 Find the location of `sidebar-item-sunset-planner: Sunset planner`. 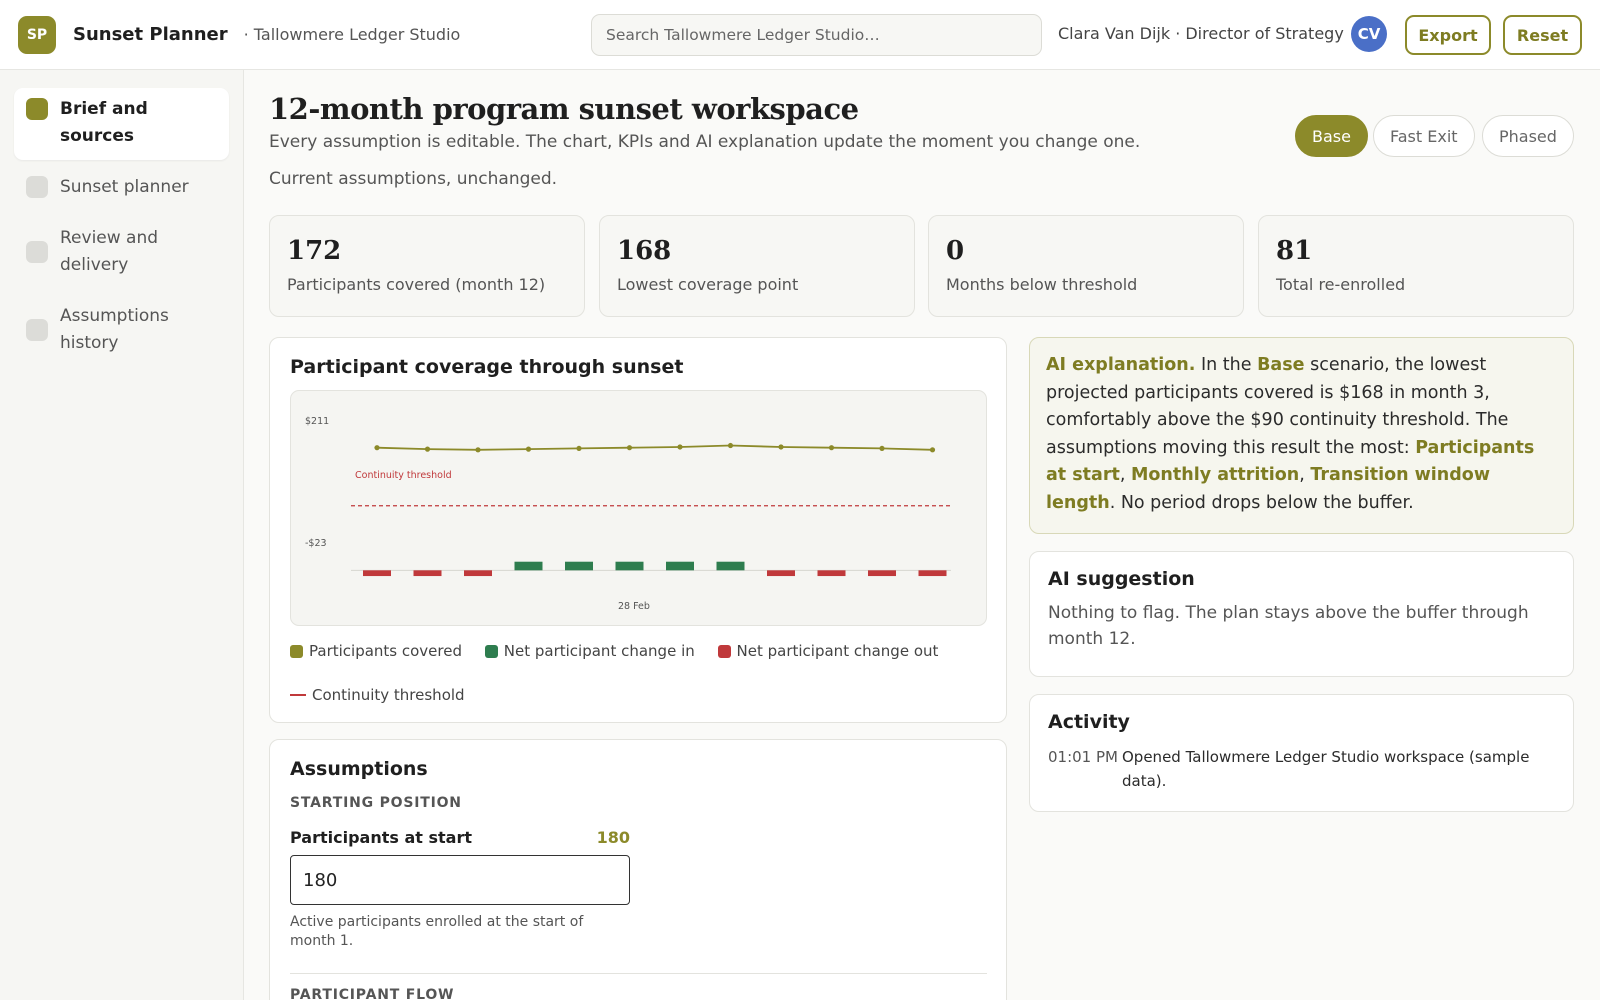

sidebar-item-sunset-planner: Sunset planner is located at coordinates (121, 188).